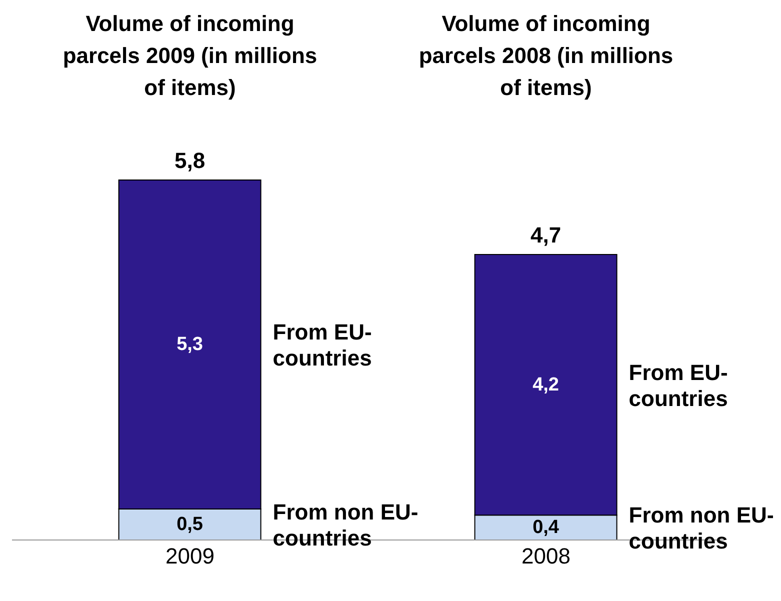  I want to click on total-label: 4,7, so click(546, 235).